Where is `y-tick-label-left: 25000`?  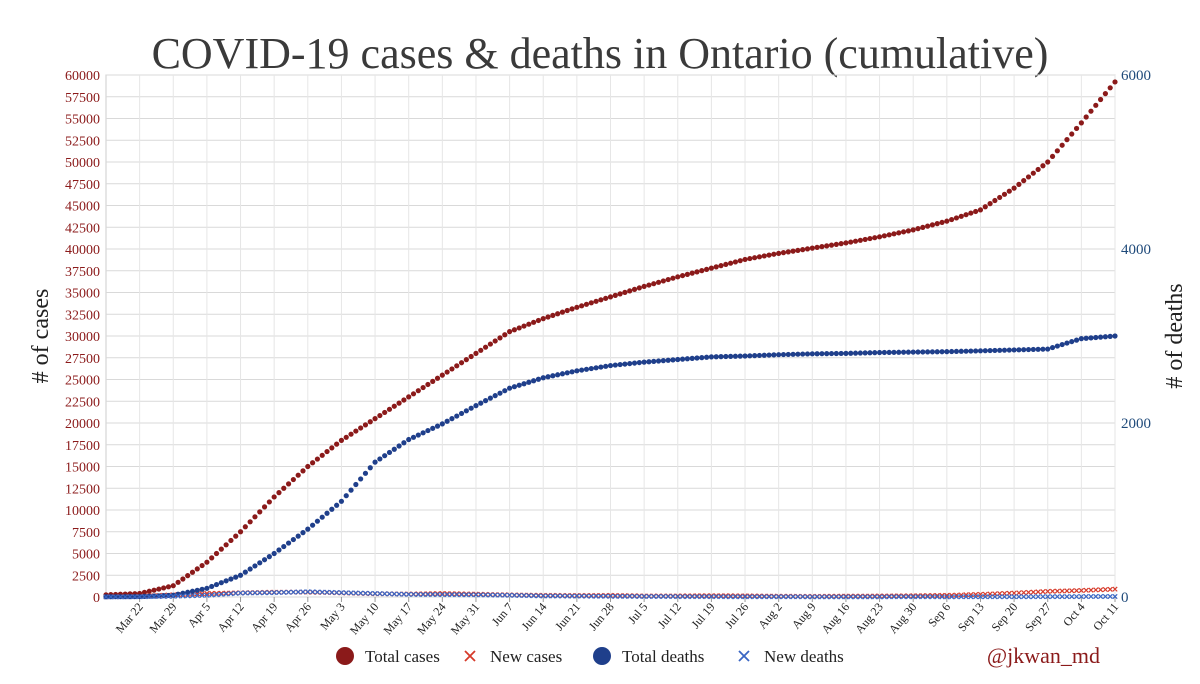
y-tick-label-left: 25000 is located at coordinates (82, 381).